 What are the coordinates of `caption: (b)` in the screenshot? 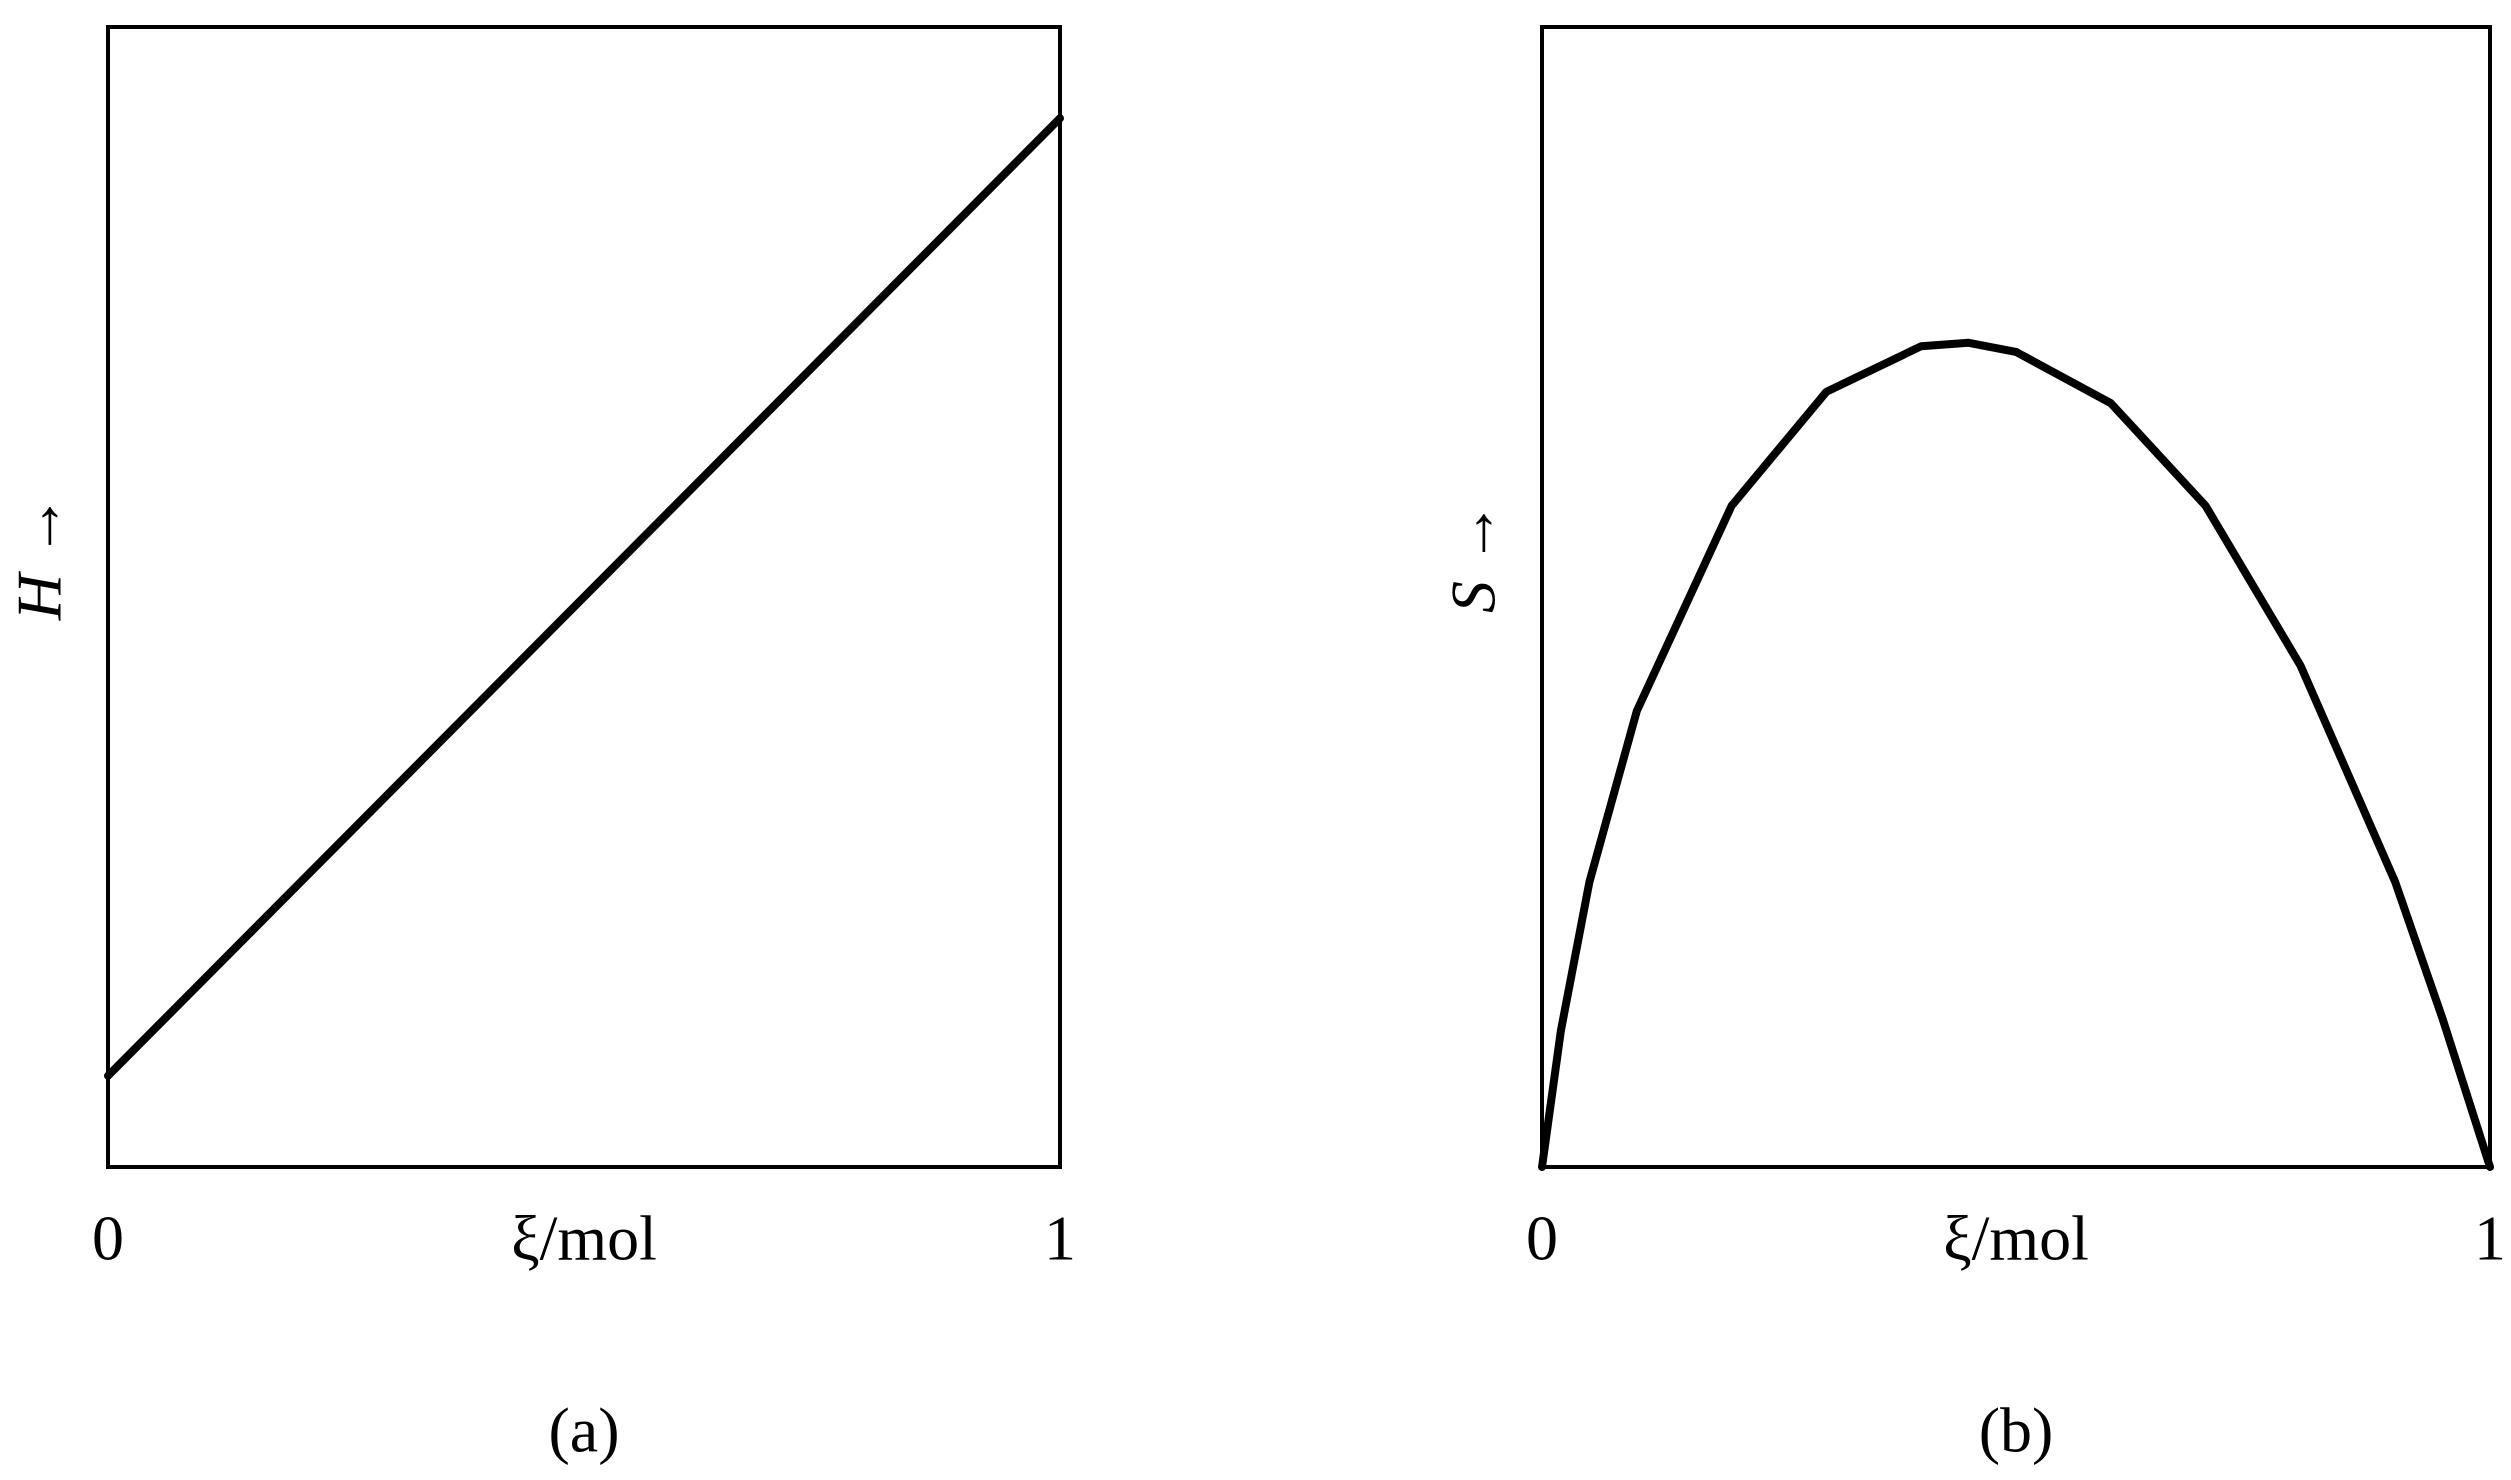 It's located at (2016, 1430).